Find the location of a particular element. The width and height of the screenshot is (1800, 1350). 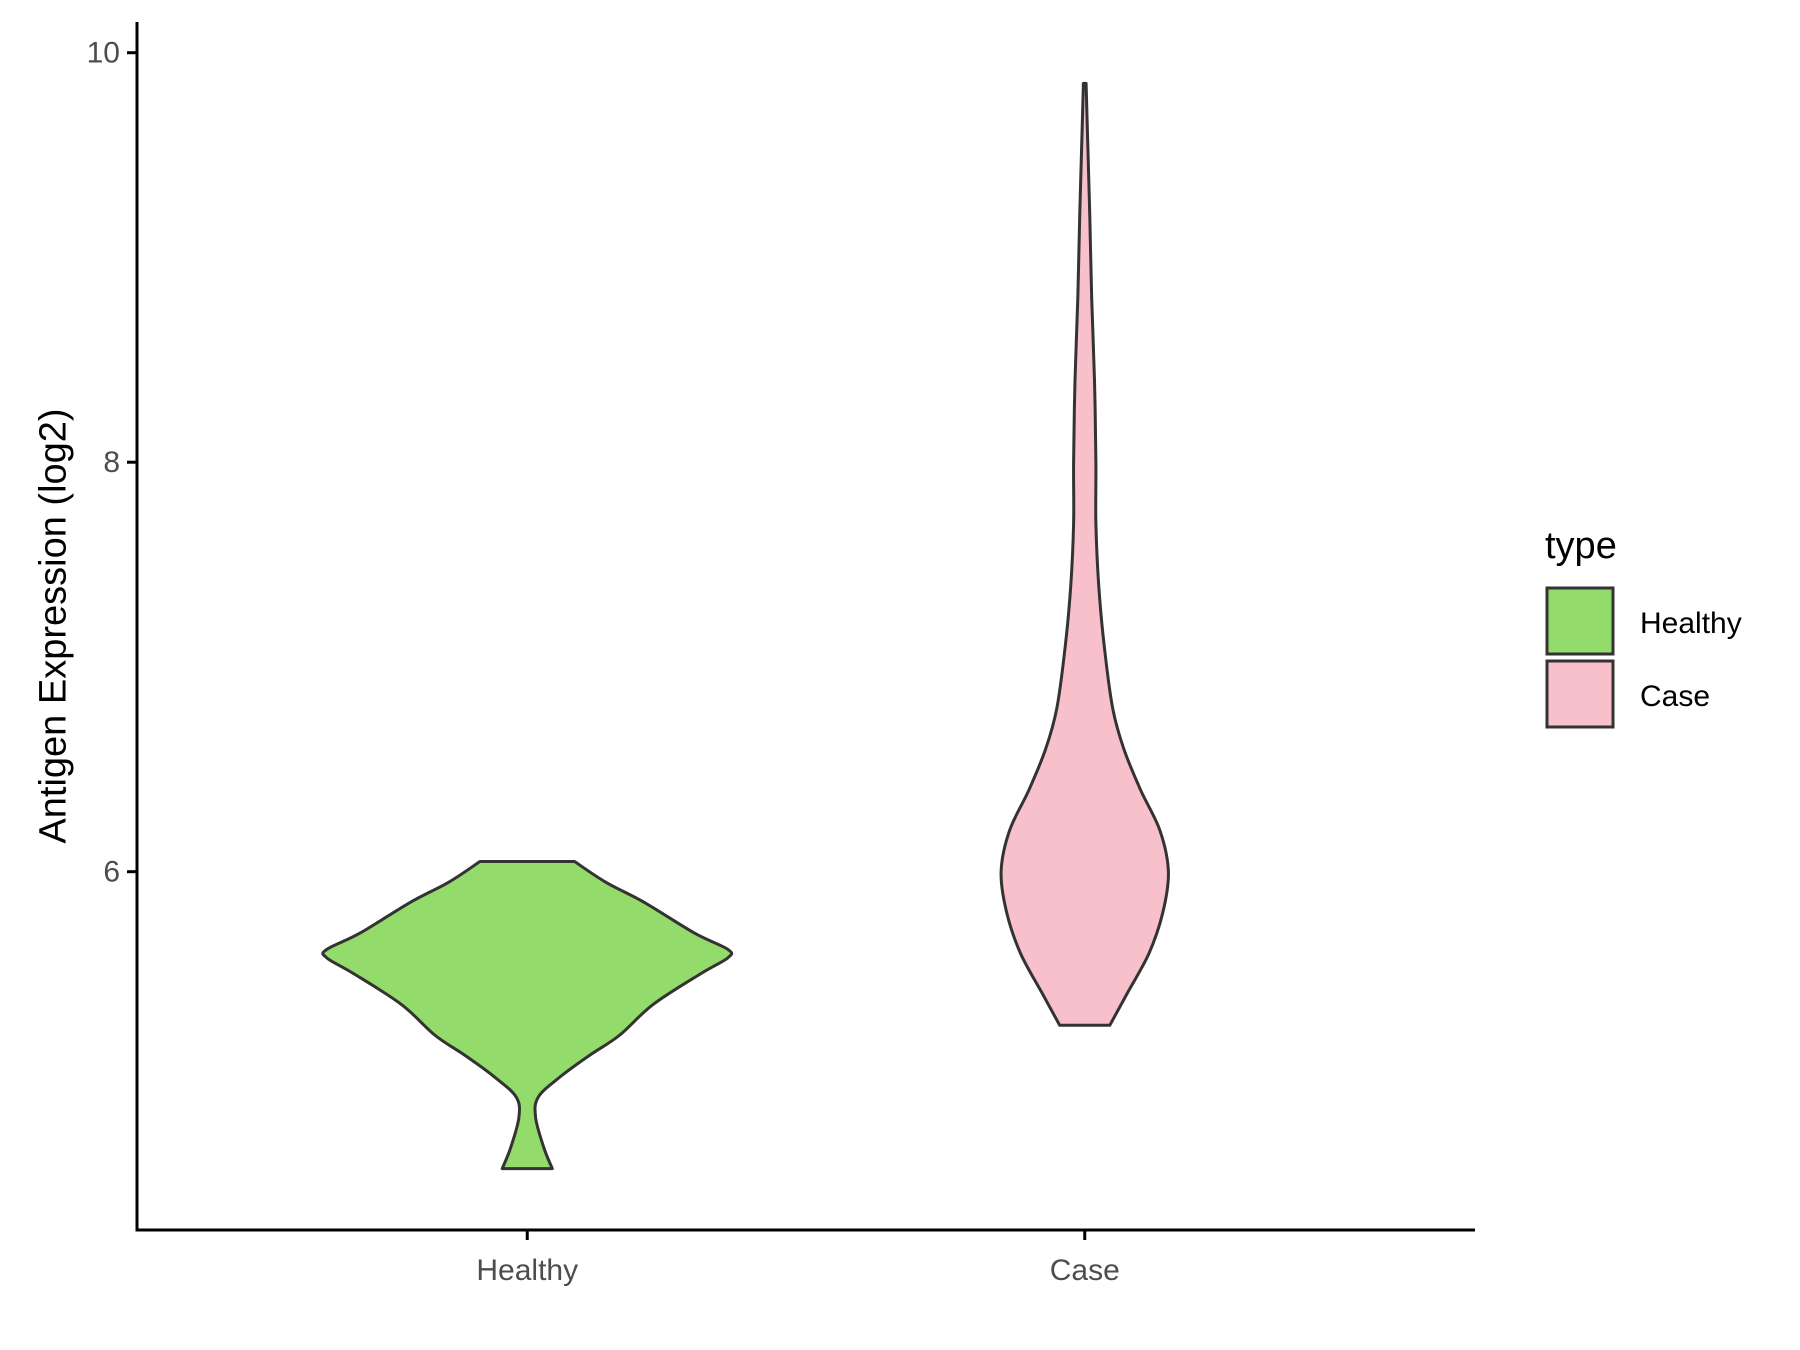

violin-healthy is located at coordinates (527, 1015).